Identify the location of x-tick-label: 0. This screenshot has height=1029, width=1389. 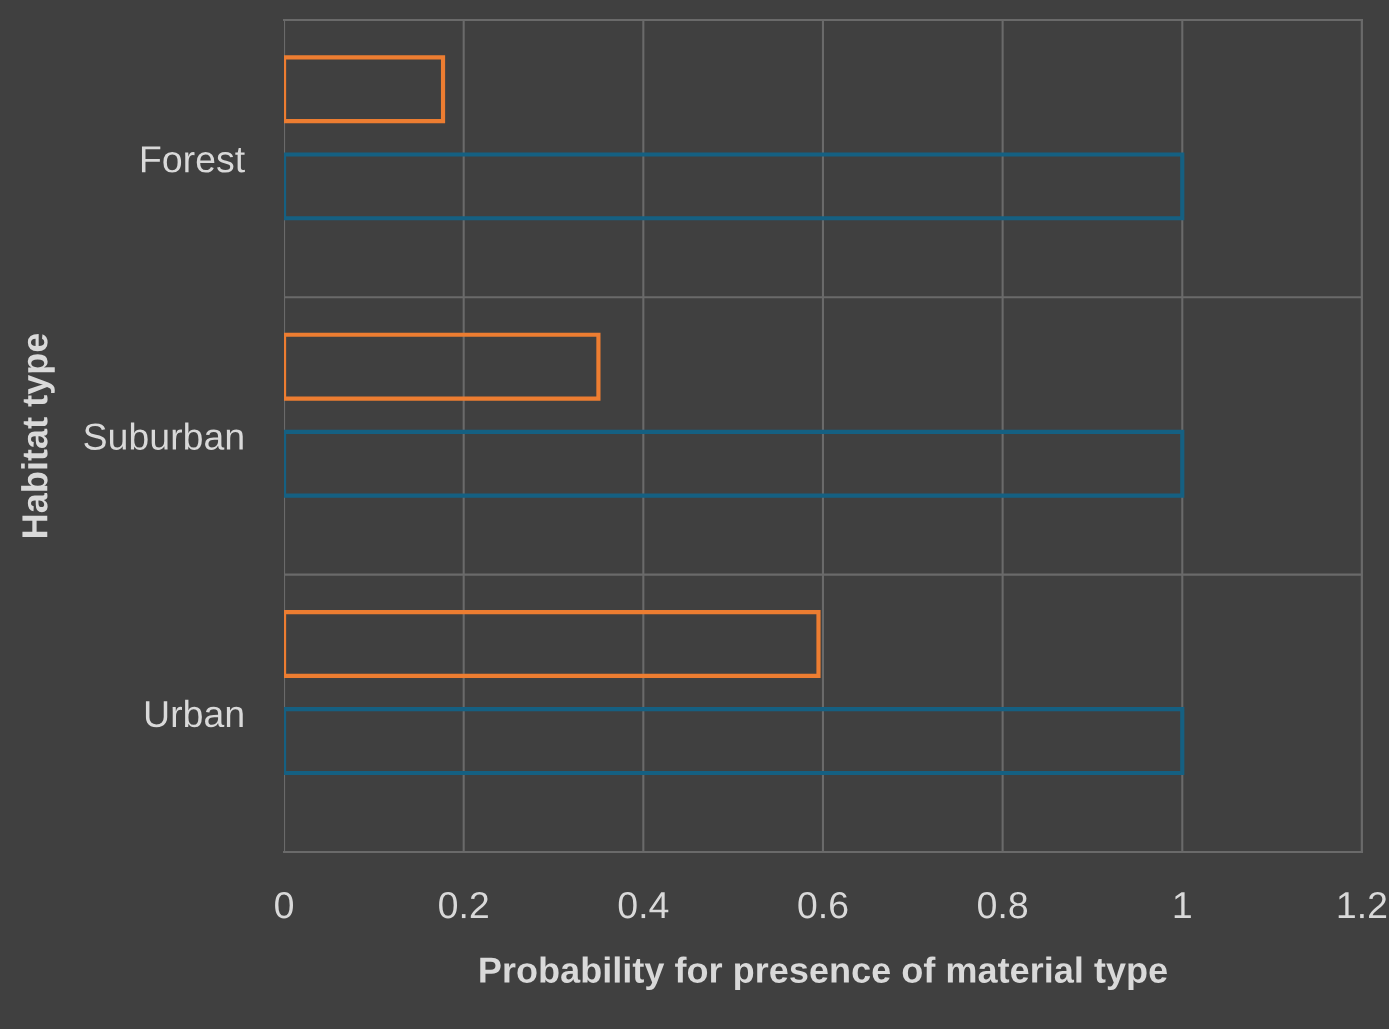
(284, 905).